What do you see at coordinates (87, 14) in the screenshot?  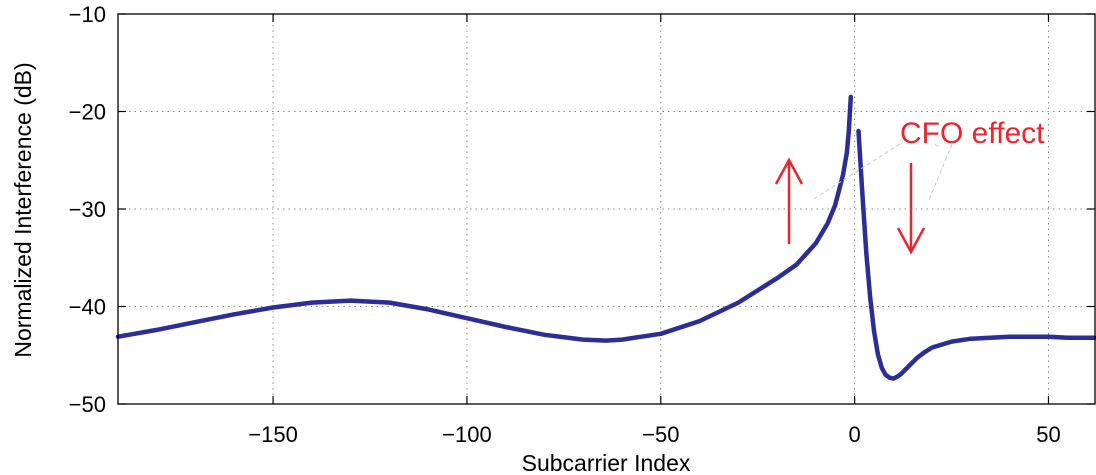 I see `y-tick-label: −10` at bounding box center [87, 14].